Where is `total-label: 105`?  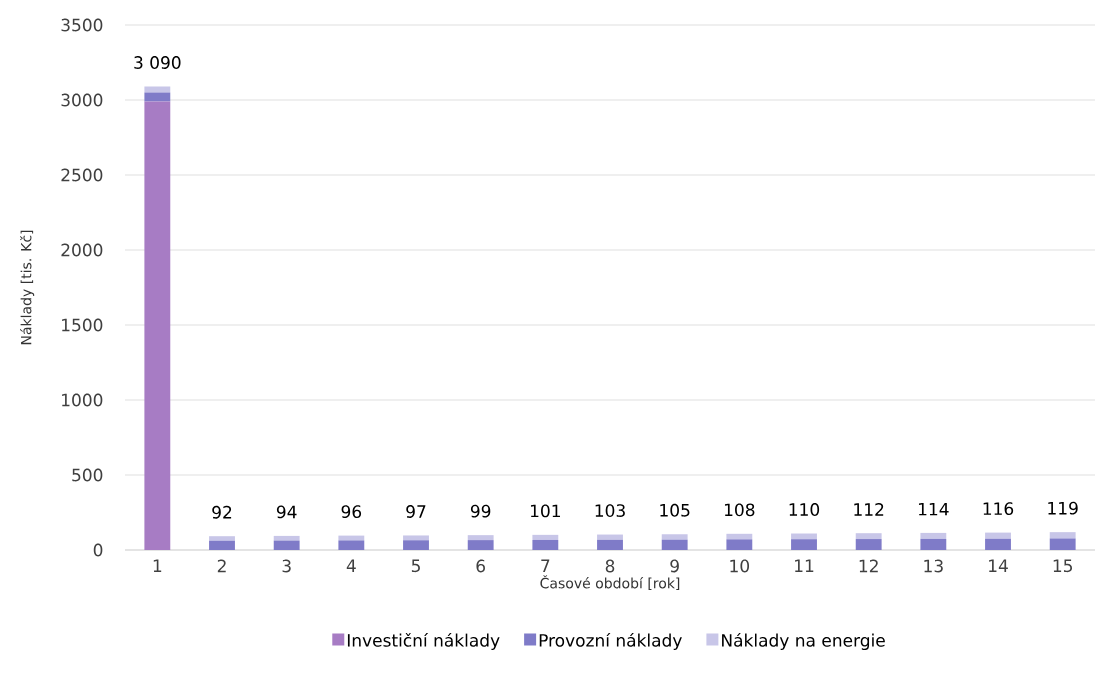 total-label: 105 is located at coordinates (675, 510).